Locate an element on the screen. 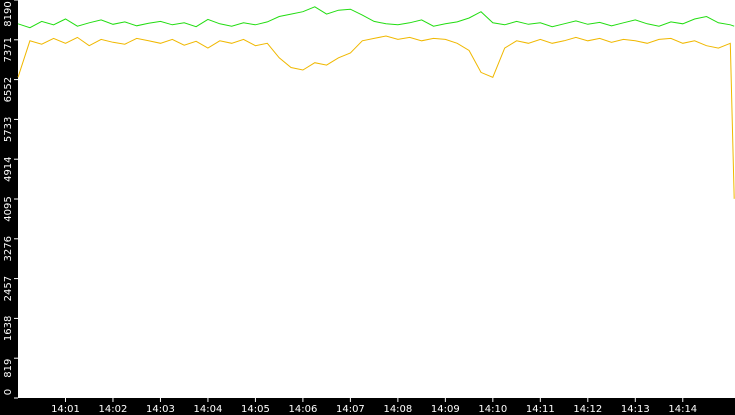 The width and height of the screenshot is (735, 415). x-tick-label: 14:13 is located at coordinates (635, 409).